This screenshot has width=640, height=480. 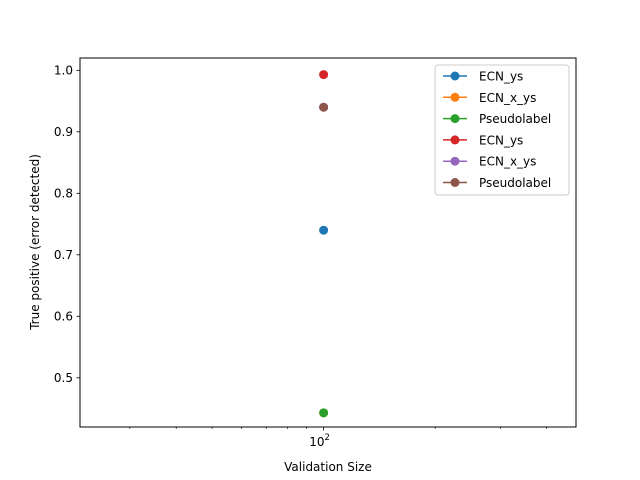 I want to click on x-axis-label: Validation Size, so click(x=328, y=467).